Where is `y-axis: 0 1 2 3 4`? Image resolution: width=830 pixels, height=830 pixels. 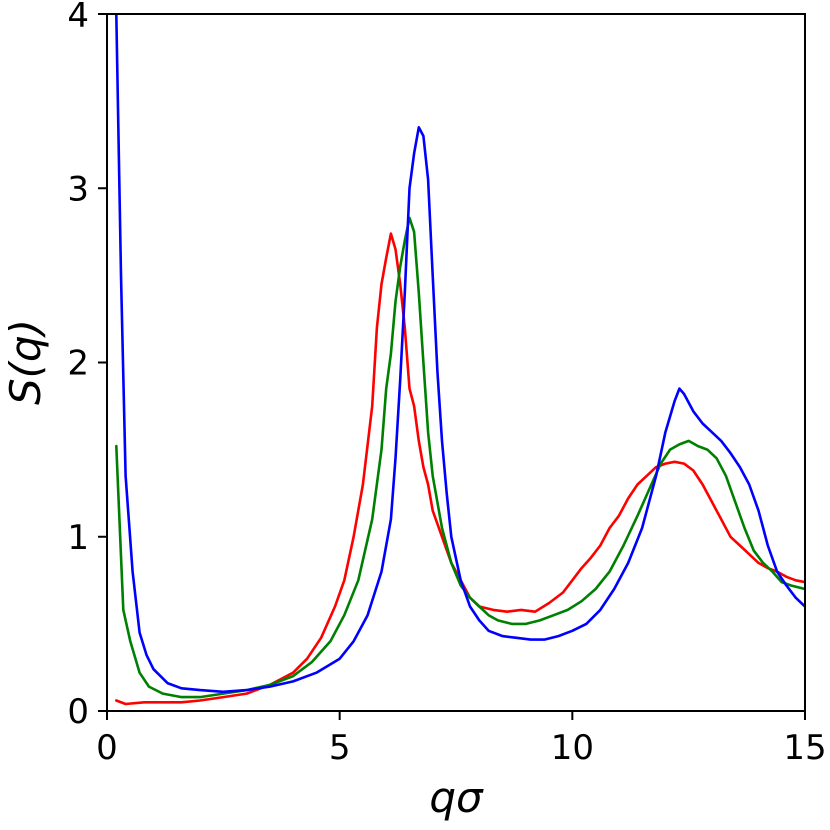
y-axis: 0 1 2 3 4 is located at coordinates (87, 366).